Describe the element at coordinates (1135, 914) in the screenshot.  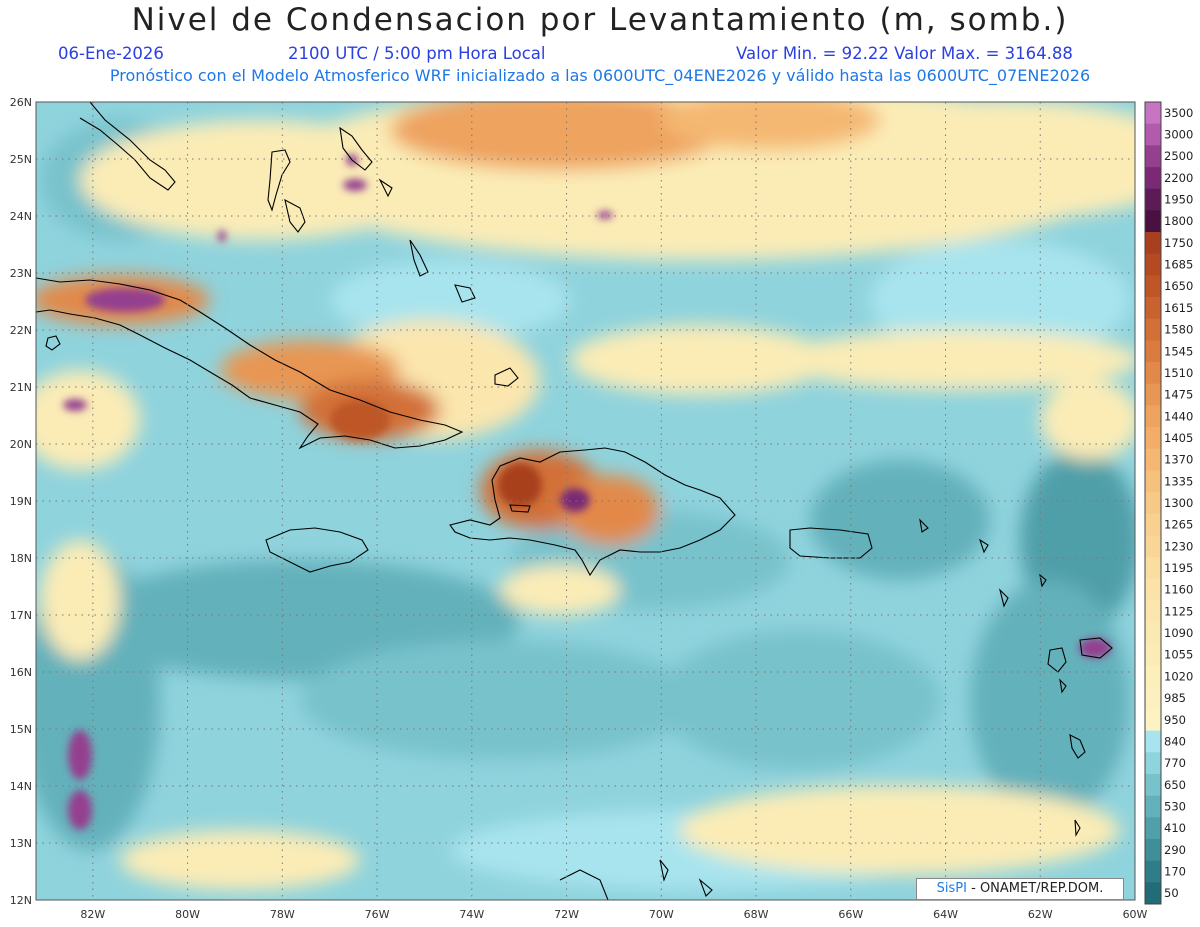
I see `lon-tick-label: 60W` at that location.